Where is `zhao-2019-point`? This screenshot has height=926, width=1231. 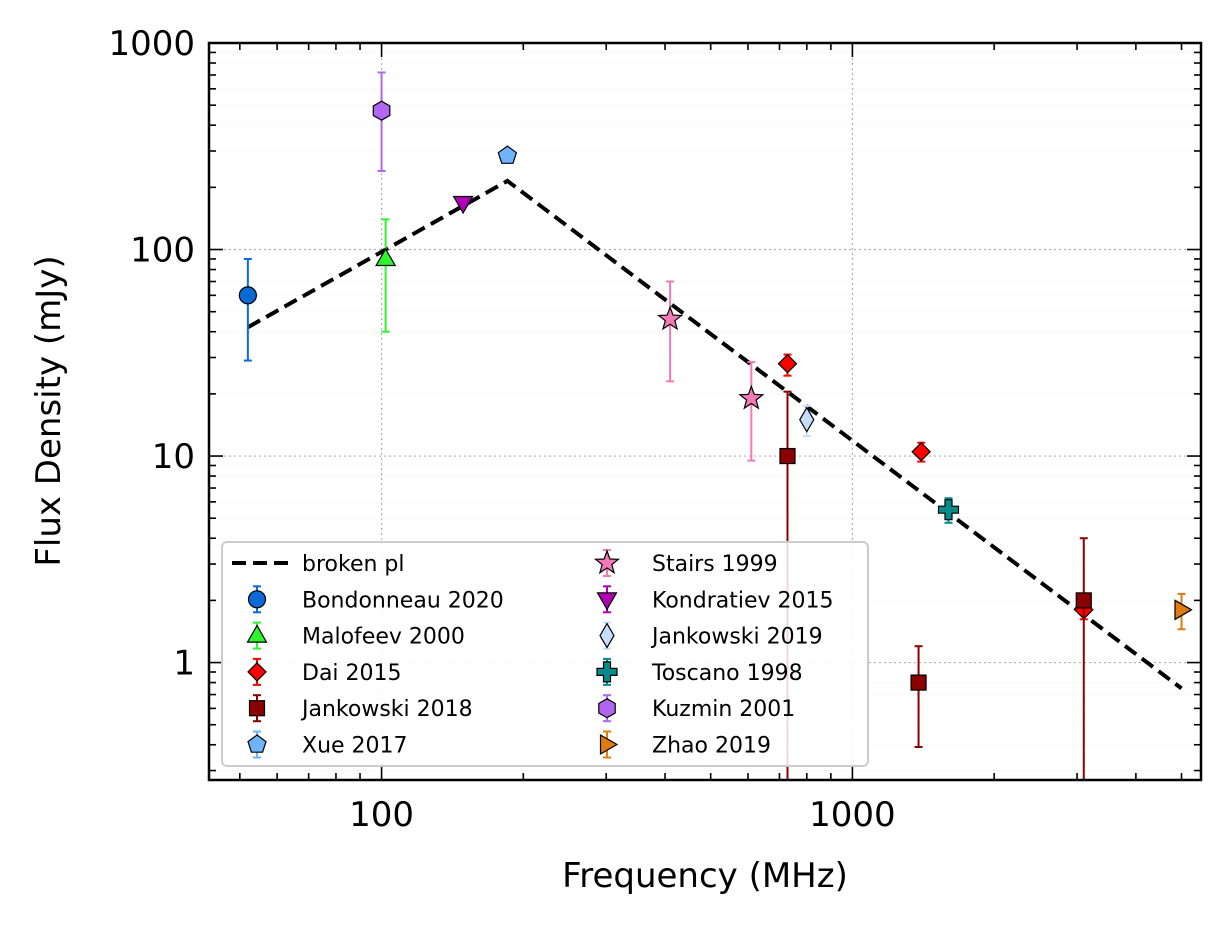
zhao-2019-point is located at coordinates (1183, 610).